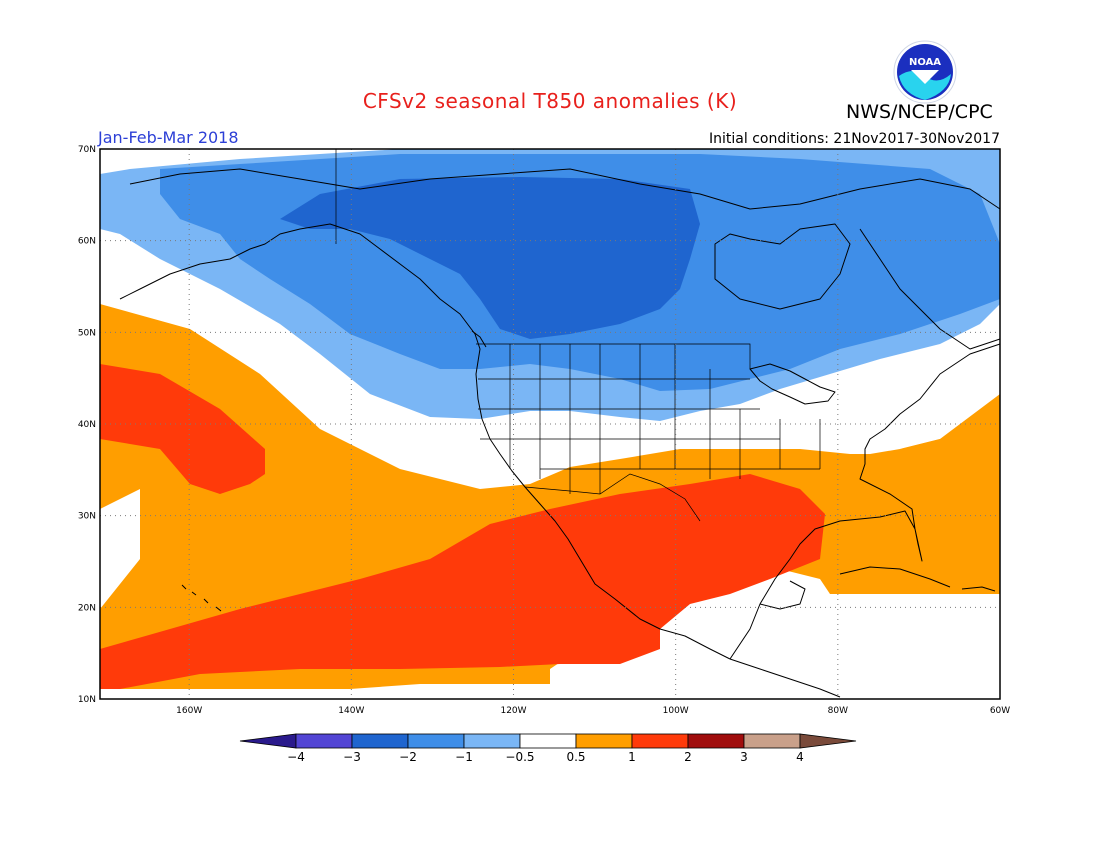  I want to click on coastline-central-america, so click(785, 678).